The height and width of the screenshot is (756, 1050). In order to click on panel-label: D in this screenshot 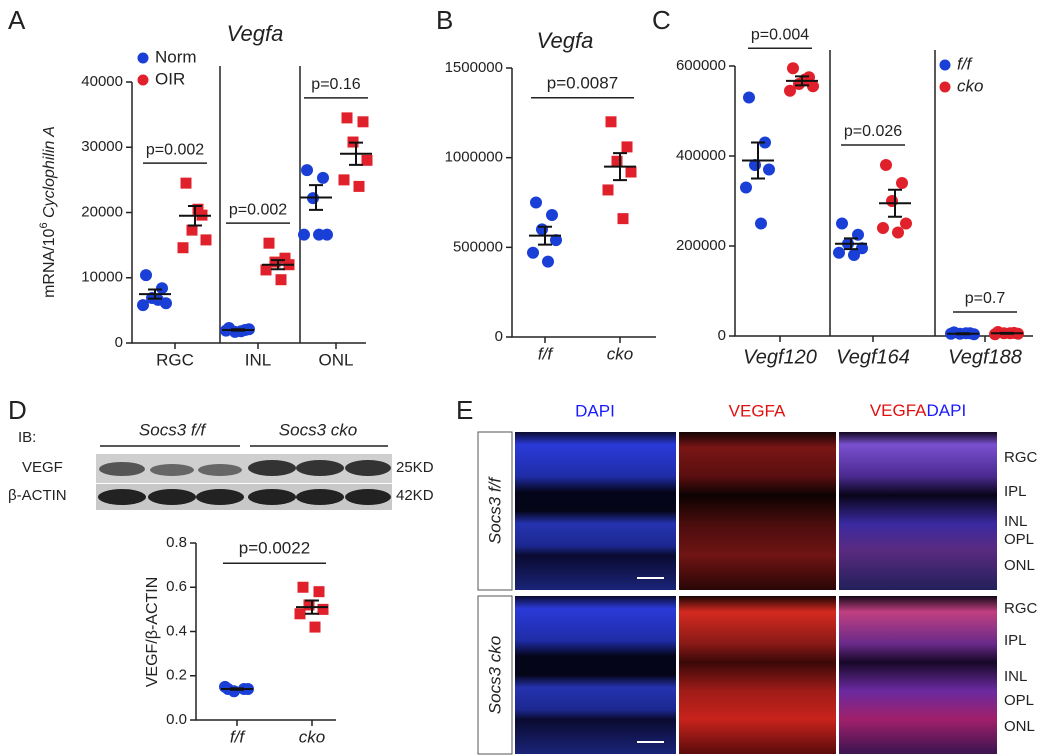, I will do `click(17, 410)`.